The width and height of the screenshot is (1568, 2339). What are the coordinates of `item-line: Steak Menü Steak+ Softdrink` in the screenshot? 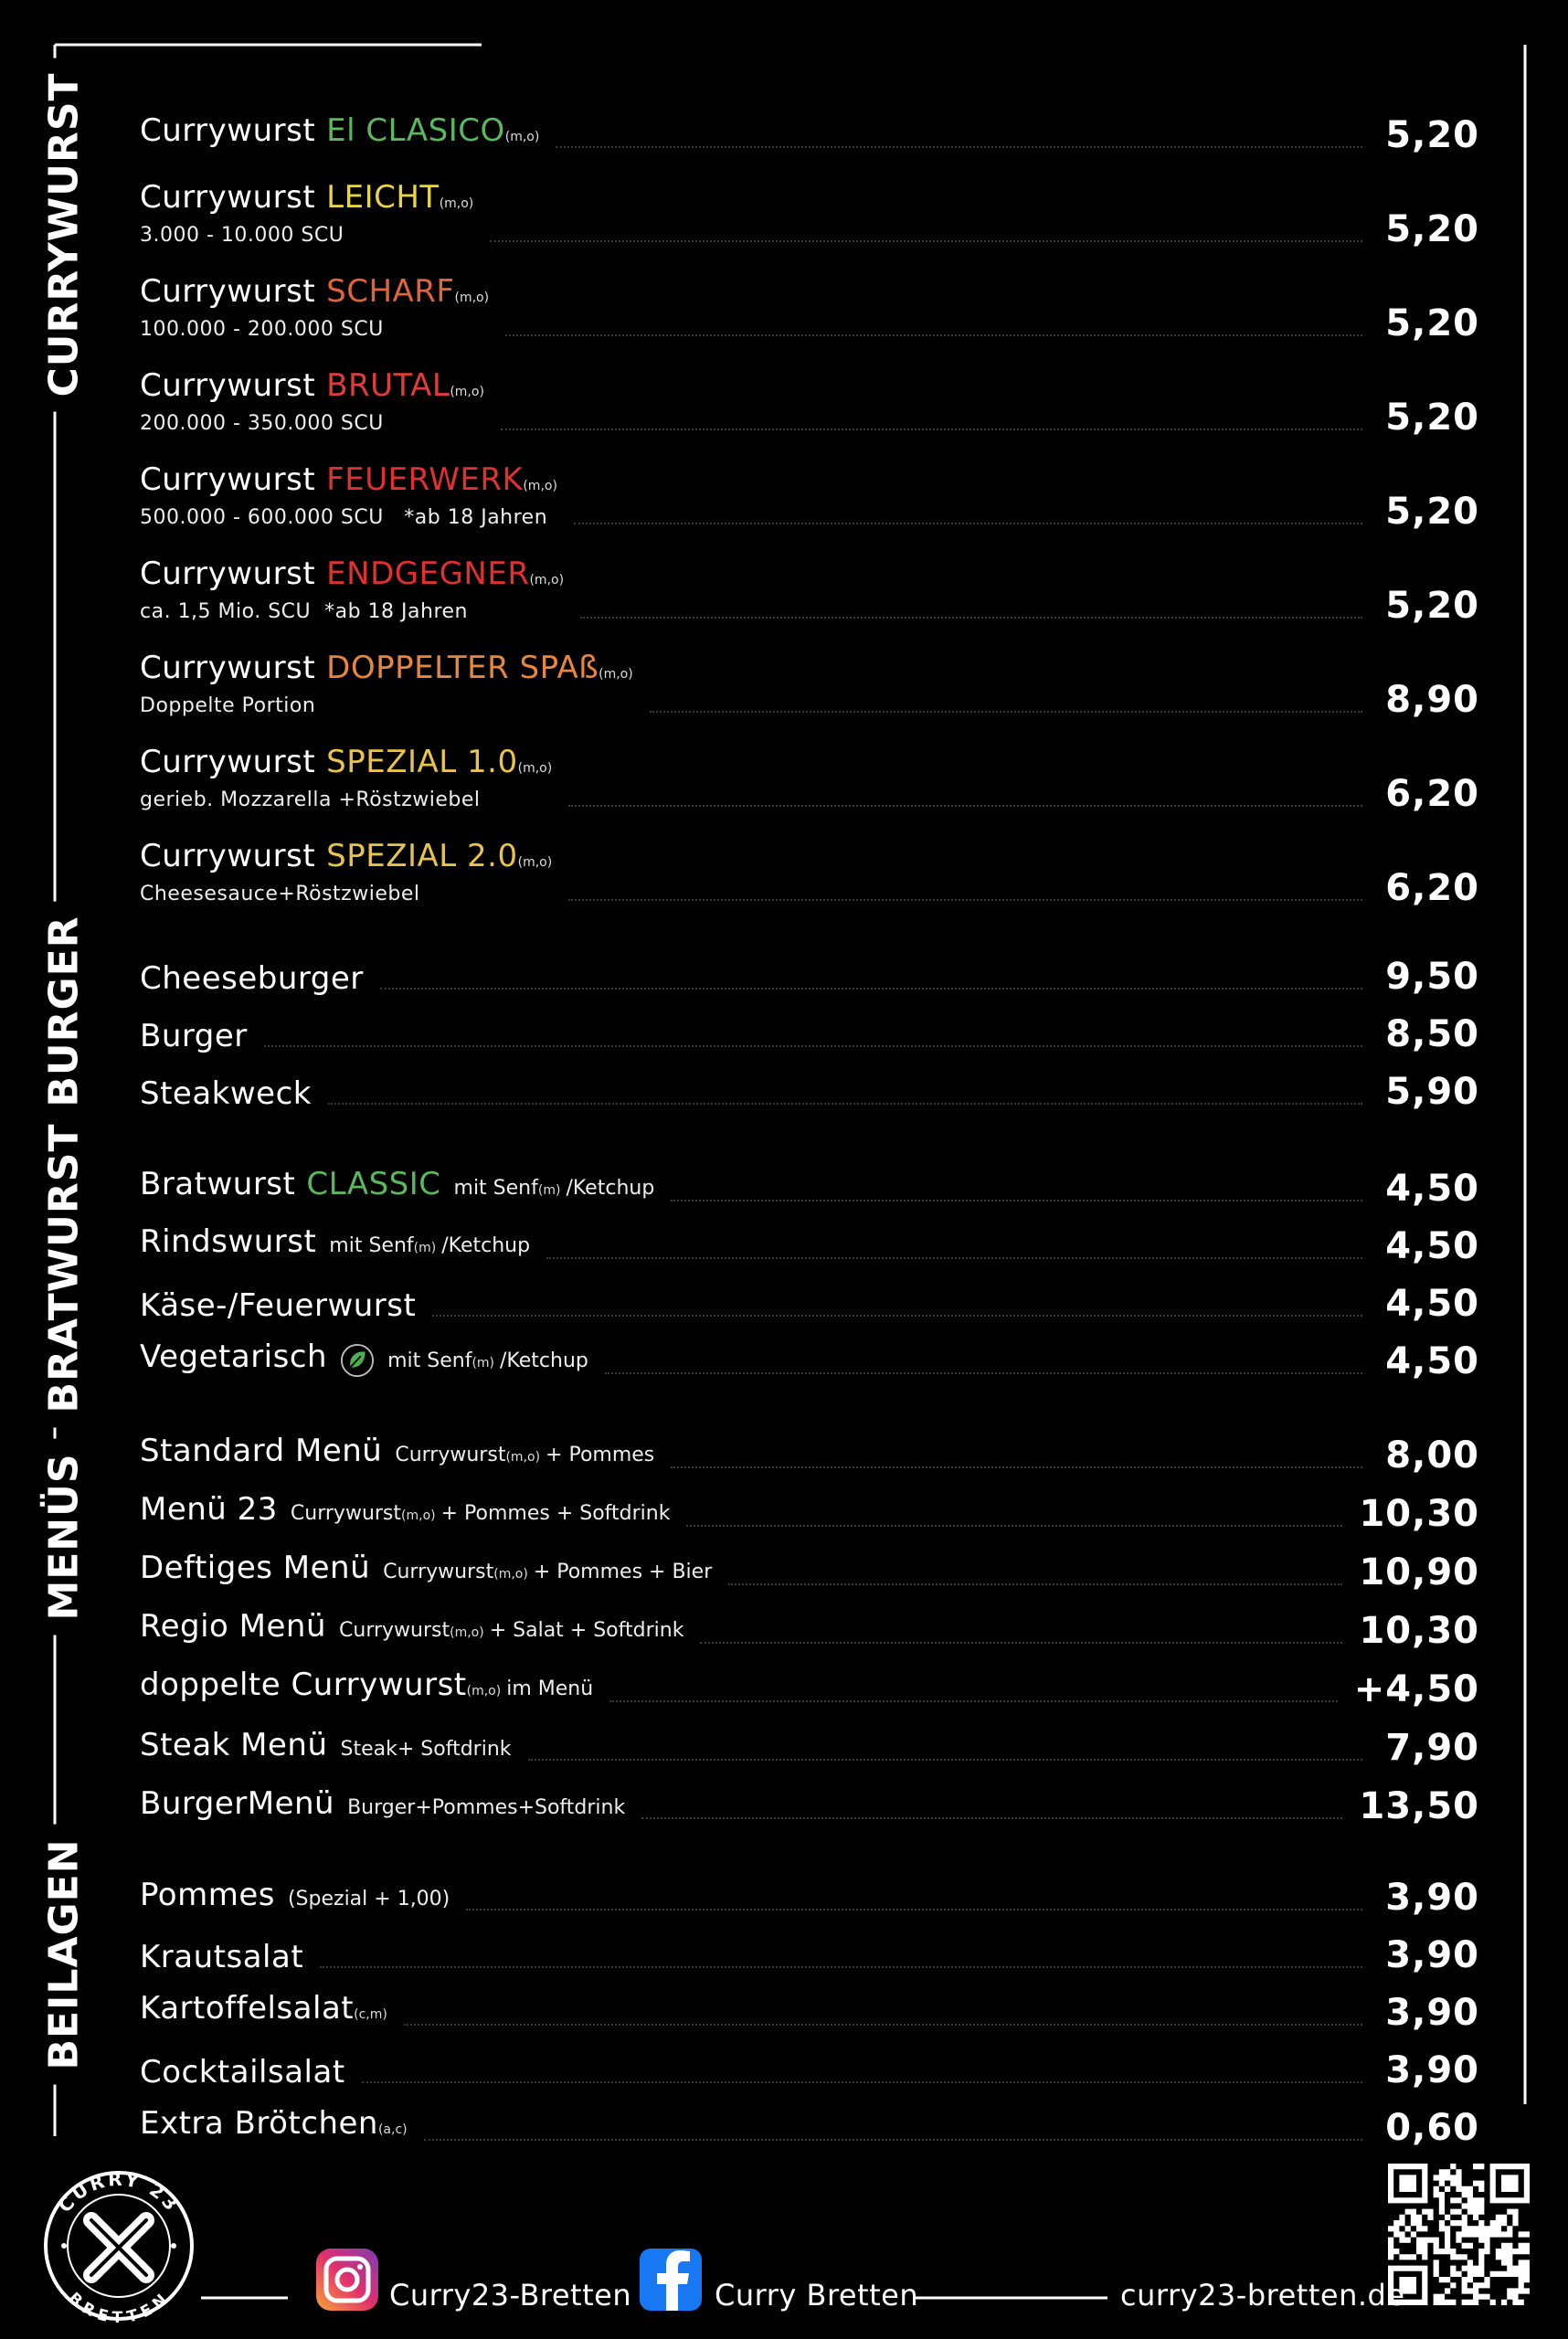 It's located at (326, 1748).